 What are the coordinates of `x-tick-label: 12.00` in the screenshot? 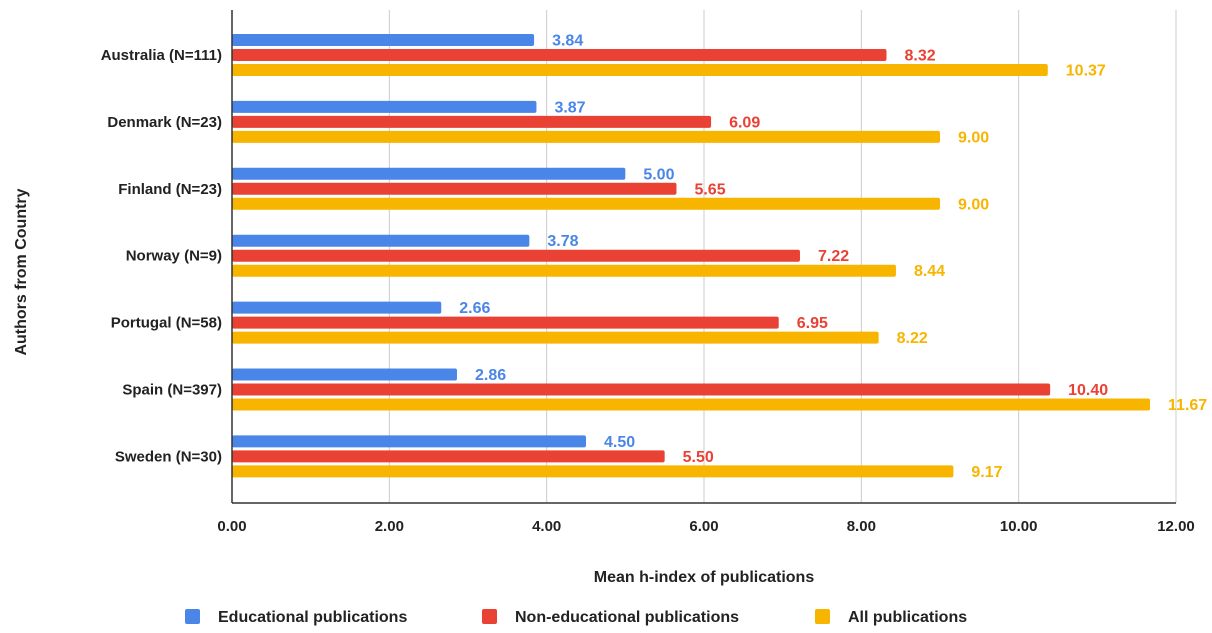 It's located at (1176, 526).